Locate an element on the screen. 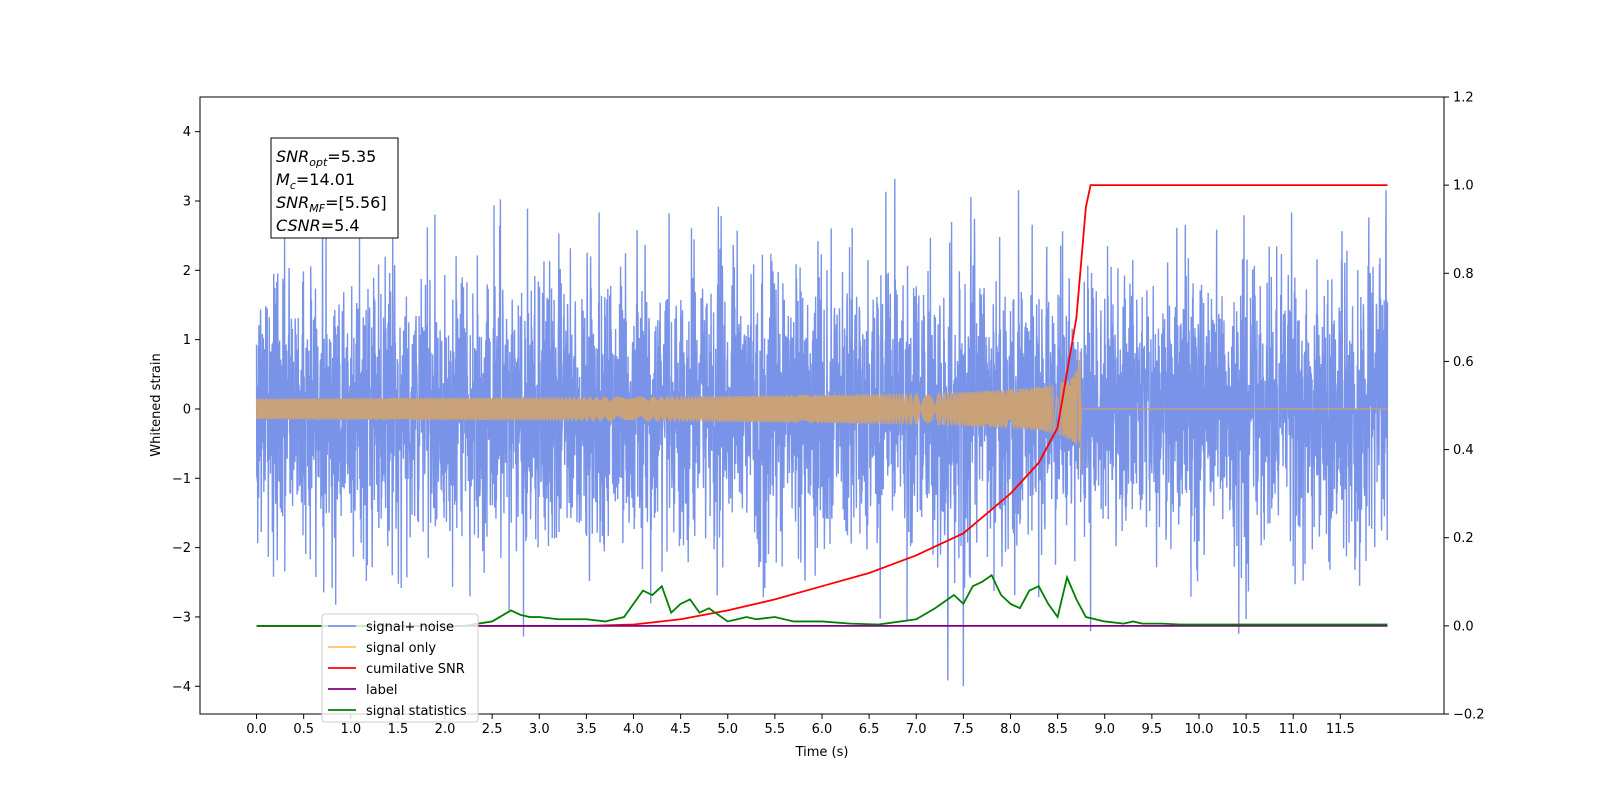 Image resolution: width=1600 pixels, height=800 pixels. x-tick-label: 5.5 is located at coordinates (775, 729).